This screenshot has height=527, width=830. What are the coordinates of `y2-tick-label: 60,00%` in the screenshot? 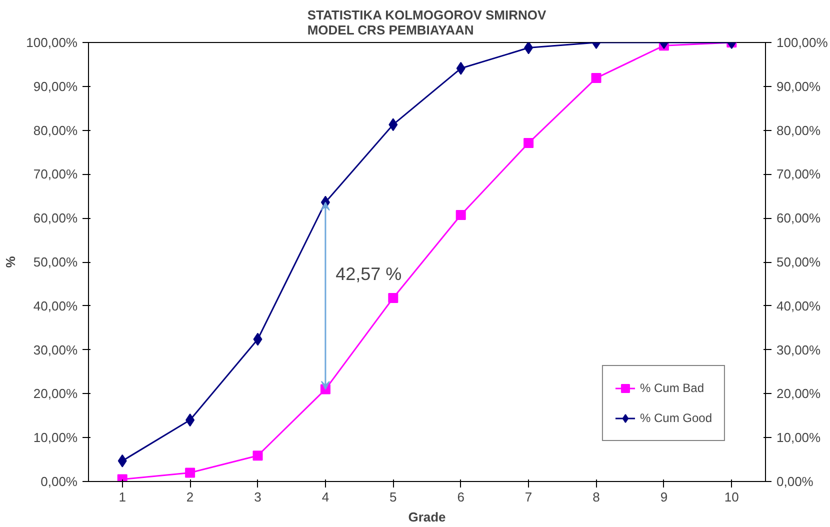 It's located at (799, 218).